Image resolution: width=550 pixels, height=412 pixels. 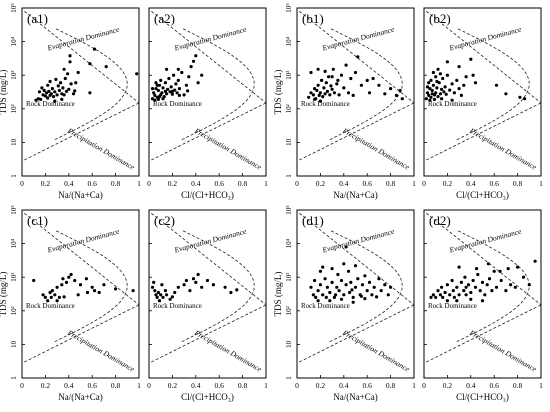 I want to click on panel-d2-precipitation-boundary, so click(x=484, y=333).